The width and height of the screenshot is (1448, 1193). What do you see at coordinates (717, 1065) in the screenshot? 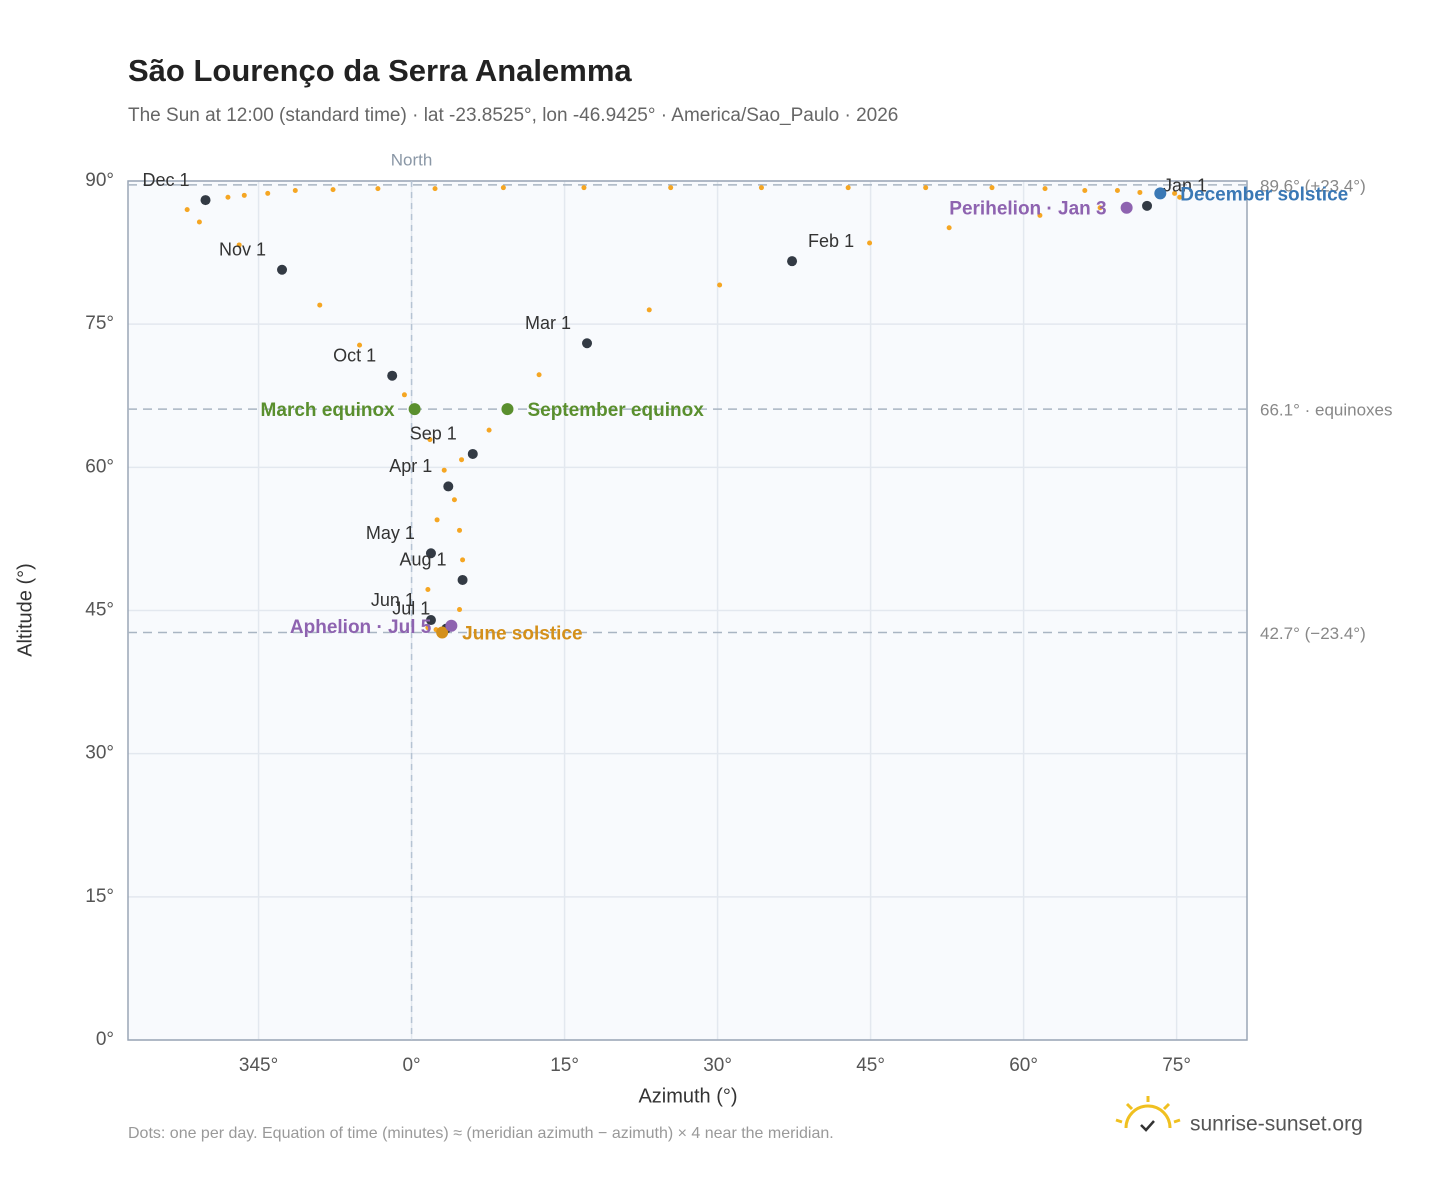
I see `x-tick-label: 30°` at bounding box center [717, 1065].